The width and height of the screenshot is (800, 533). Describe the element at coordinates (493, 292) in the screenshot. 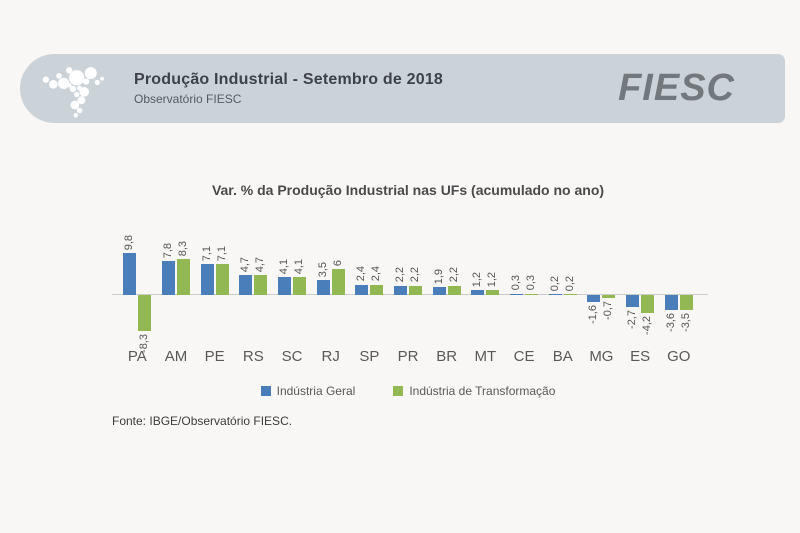

I see `bar-mt-series1` at that location.